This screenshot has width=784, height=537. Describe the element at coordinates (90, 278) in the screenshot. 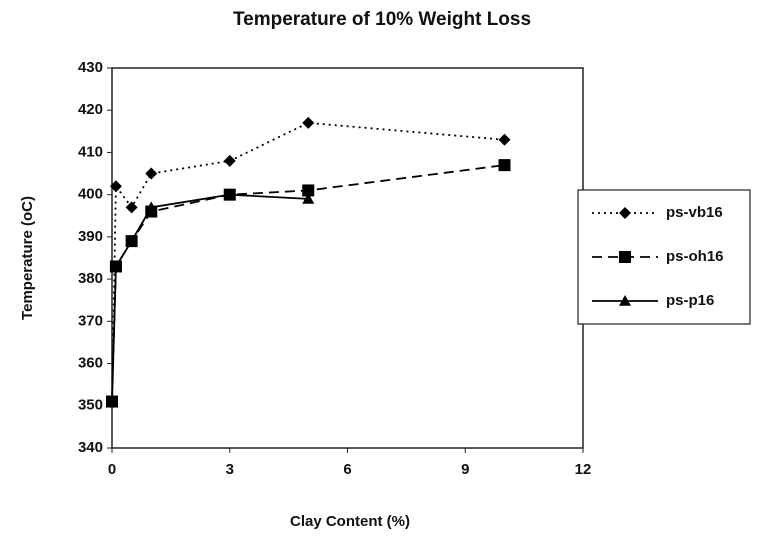

I see `y-tick-label: 380` at that location.